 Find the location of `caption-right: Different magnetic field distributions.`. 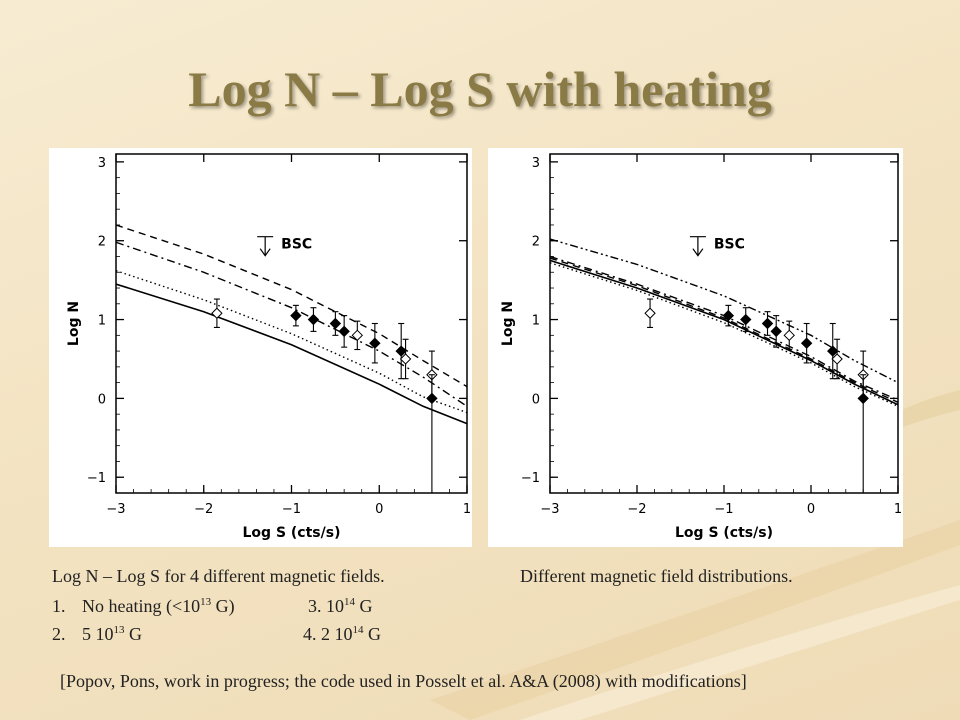

caption-right: Different magnetic field distributions. is located at coordinates (656, 576).